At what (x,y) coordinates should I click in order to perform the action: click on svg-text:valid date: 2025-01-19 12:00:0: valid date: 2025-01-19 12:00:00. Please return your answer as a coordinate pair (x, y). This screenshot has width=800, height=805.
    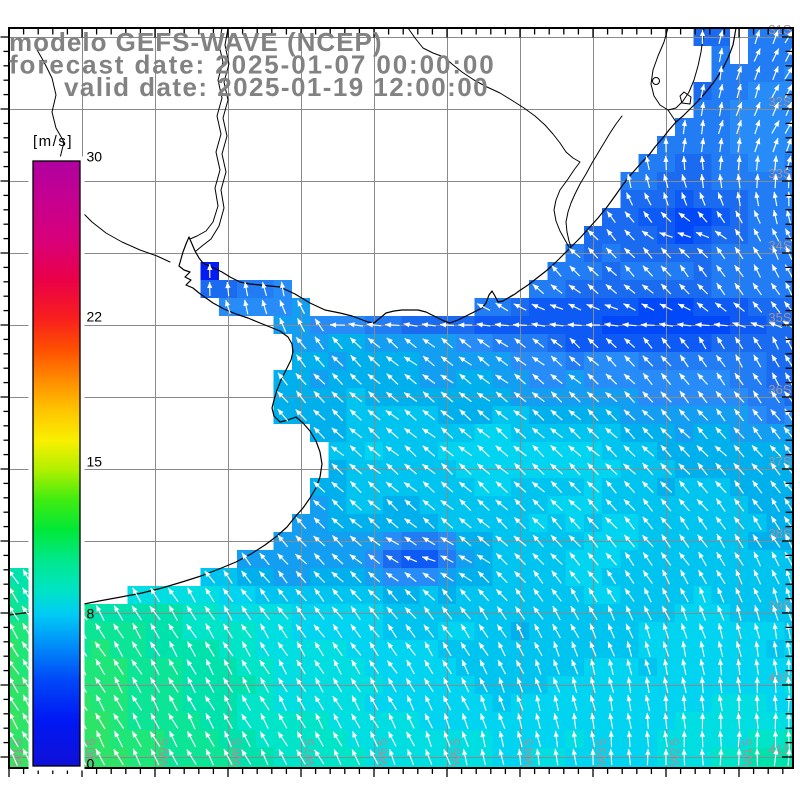
    Looking at the image, I should click on (276, 87).